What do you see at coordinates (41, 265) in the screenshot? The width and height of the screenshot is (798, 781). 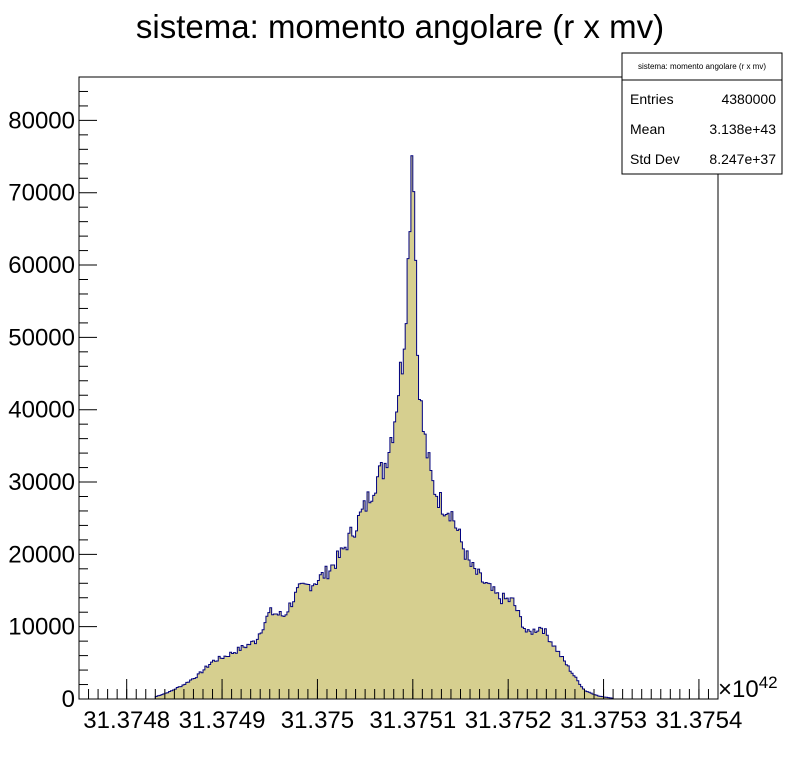 I see `y-tick-label: 60000` at bounding box center [41, 265].